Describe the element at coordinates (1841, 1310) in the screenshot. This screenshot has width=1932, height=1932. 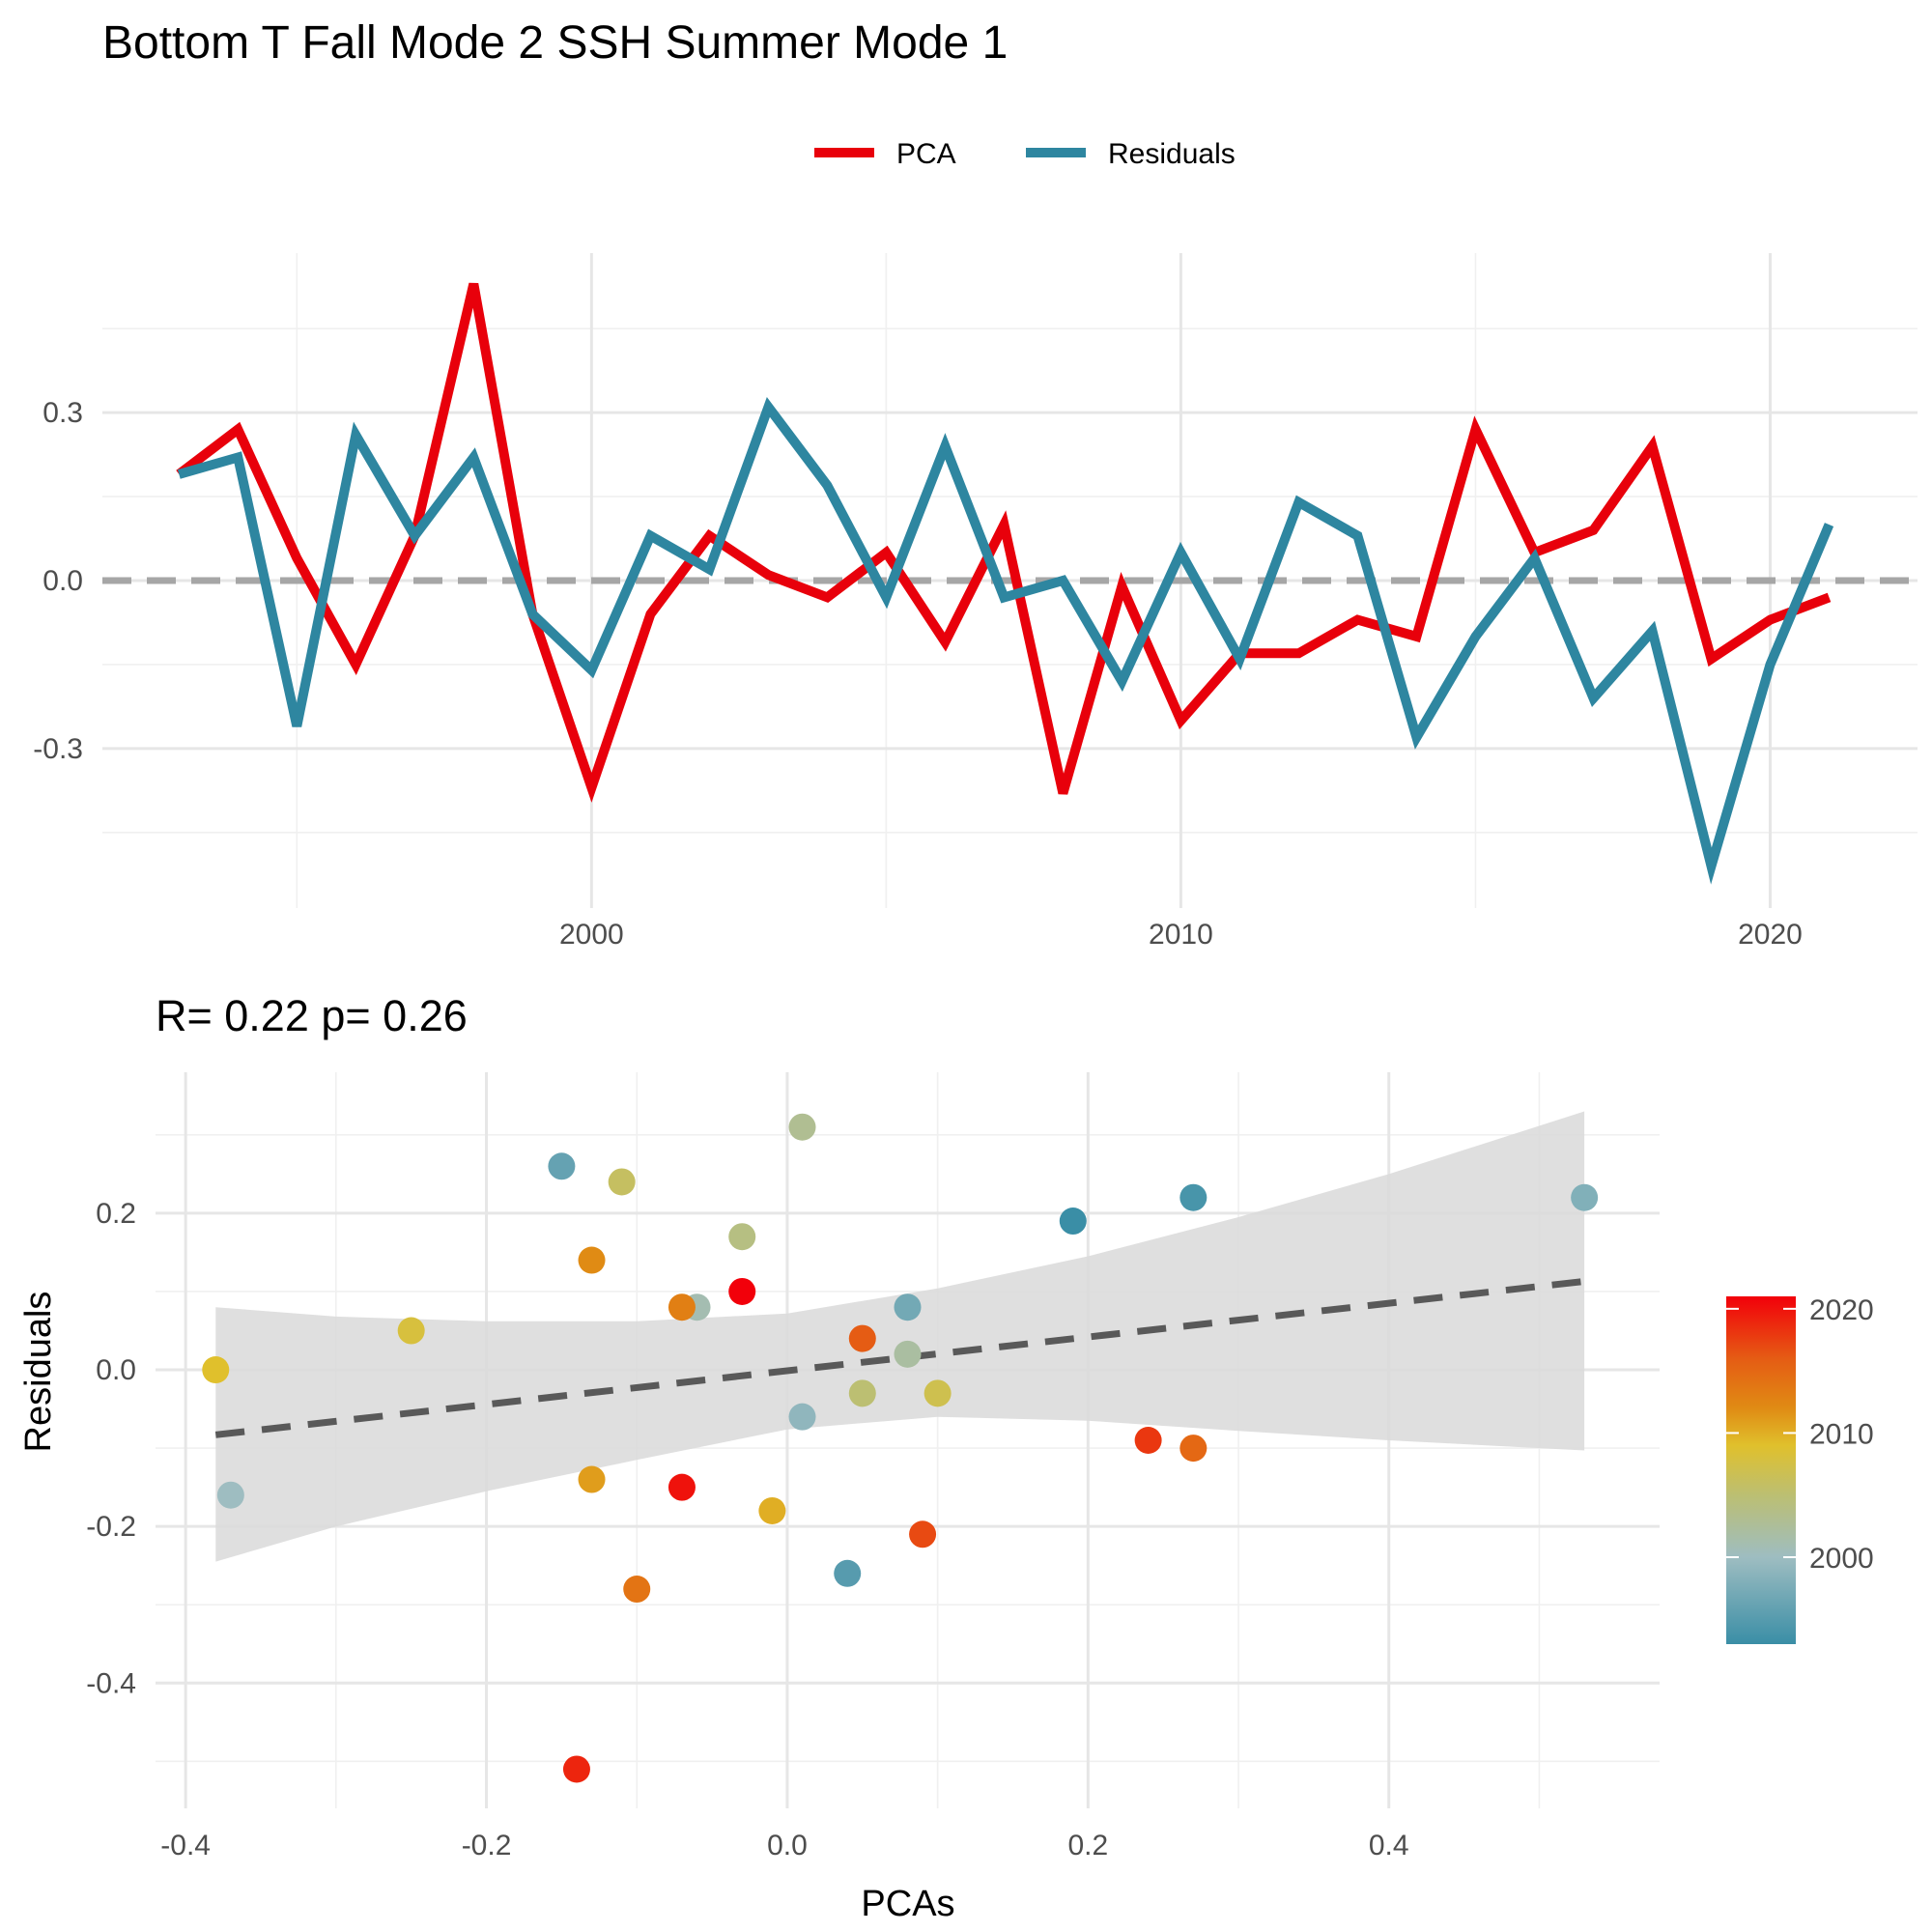
I see `colorbar-tick-label: 2020` at that location.